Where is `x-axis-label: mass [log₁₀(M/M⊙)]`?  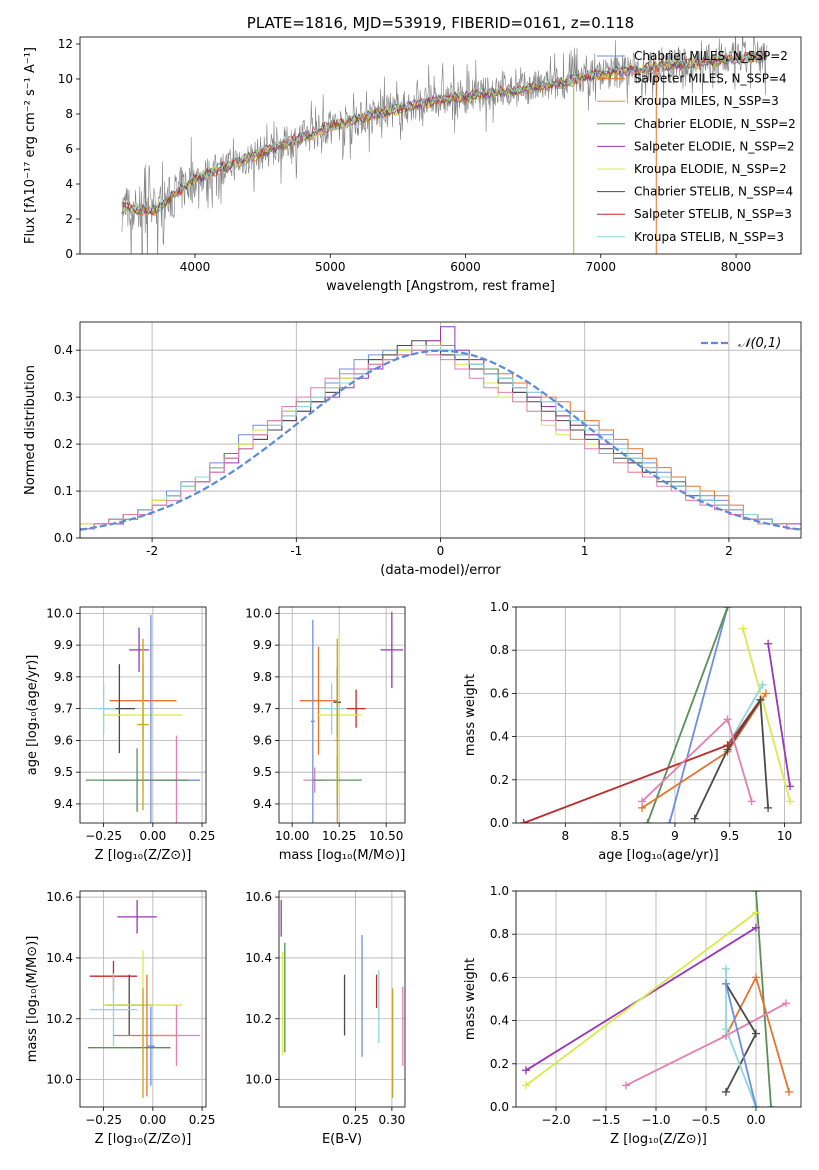
x-axis-label: mass [log₁₀(M/M⊙)] is located at coordinates (342, 855).